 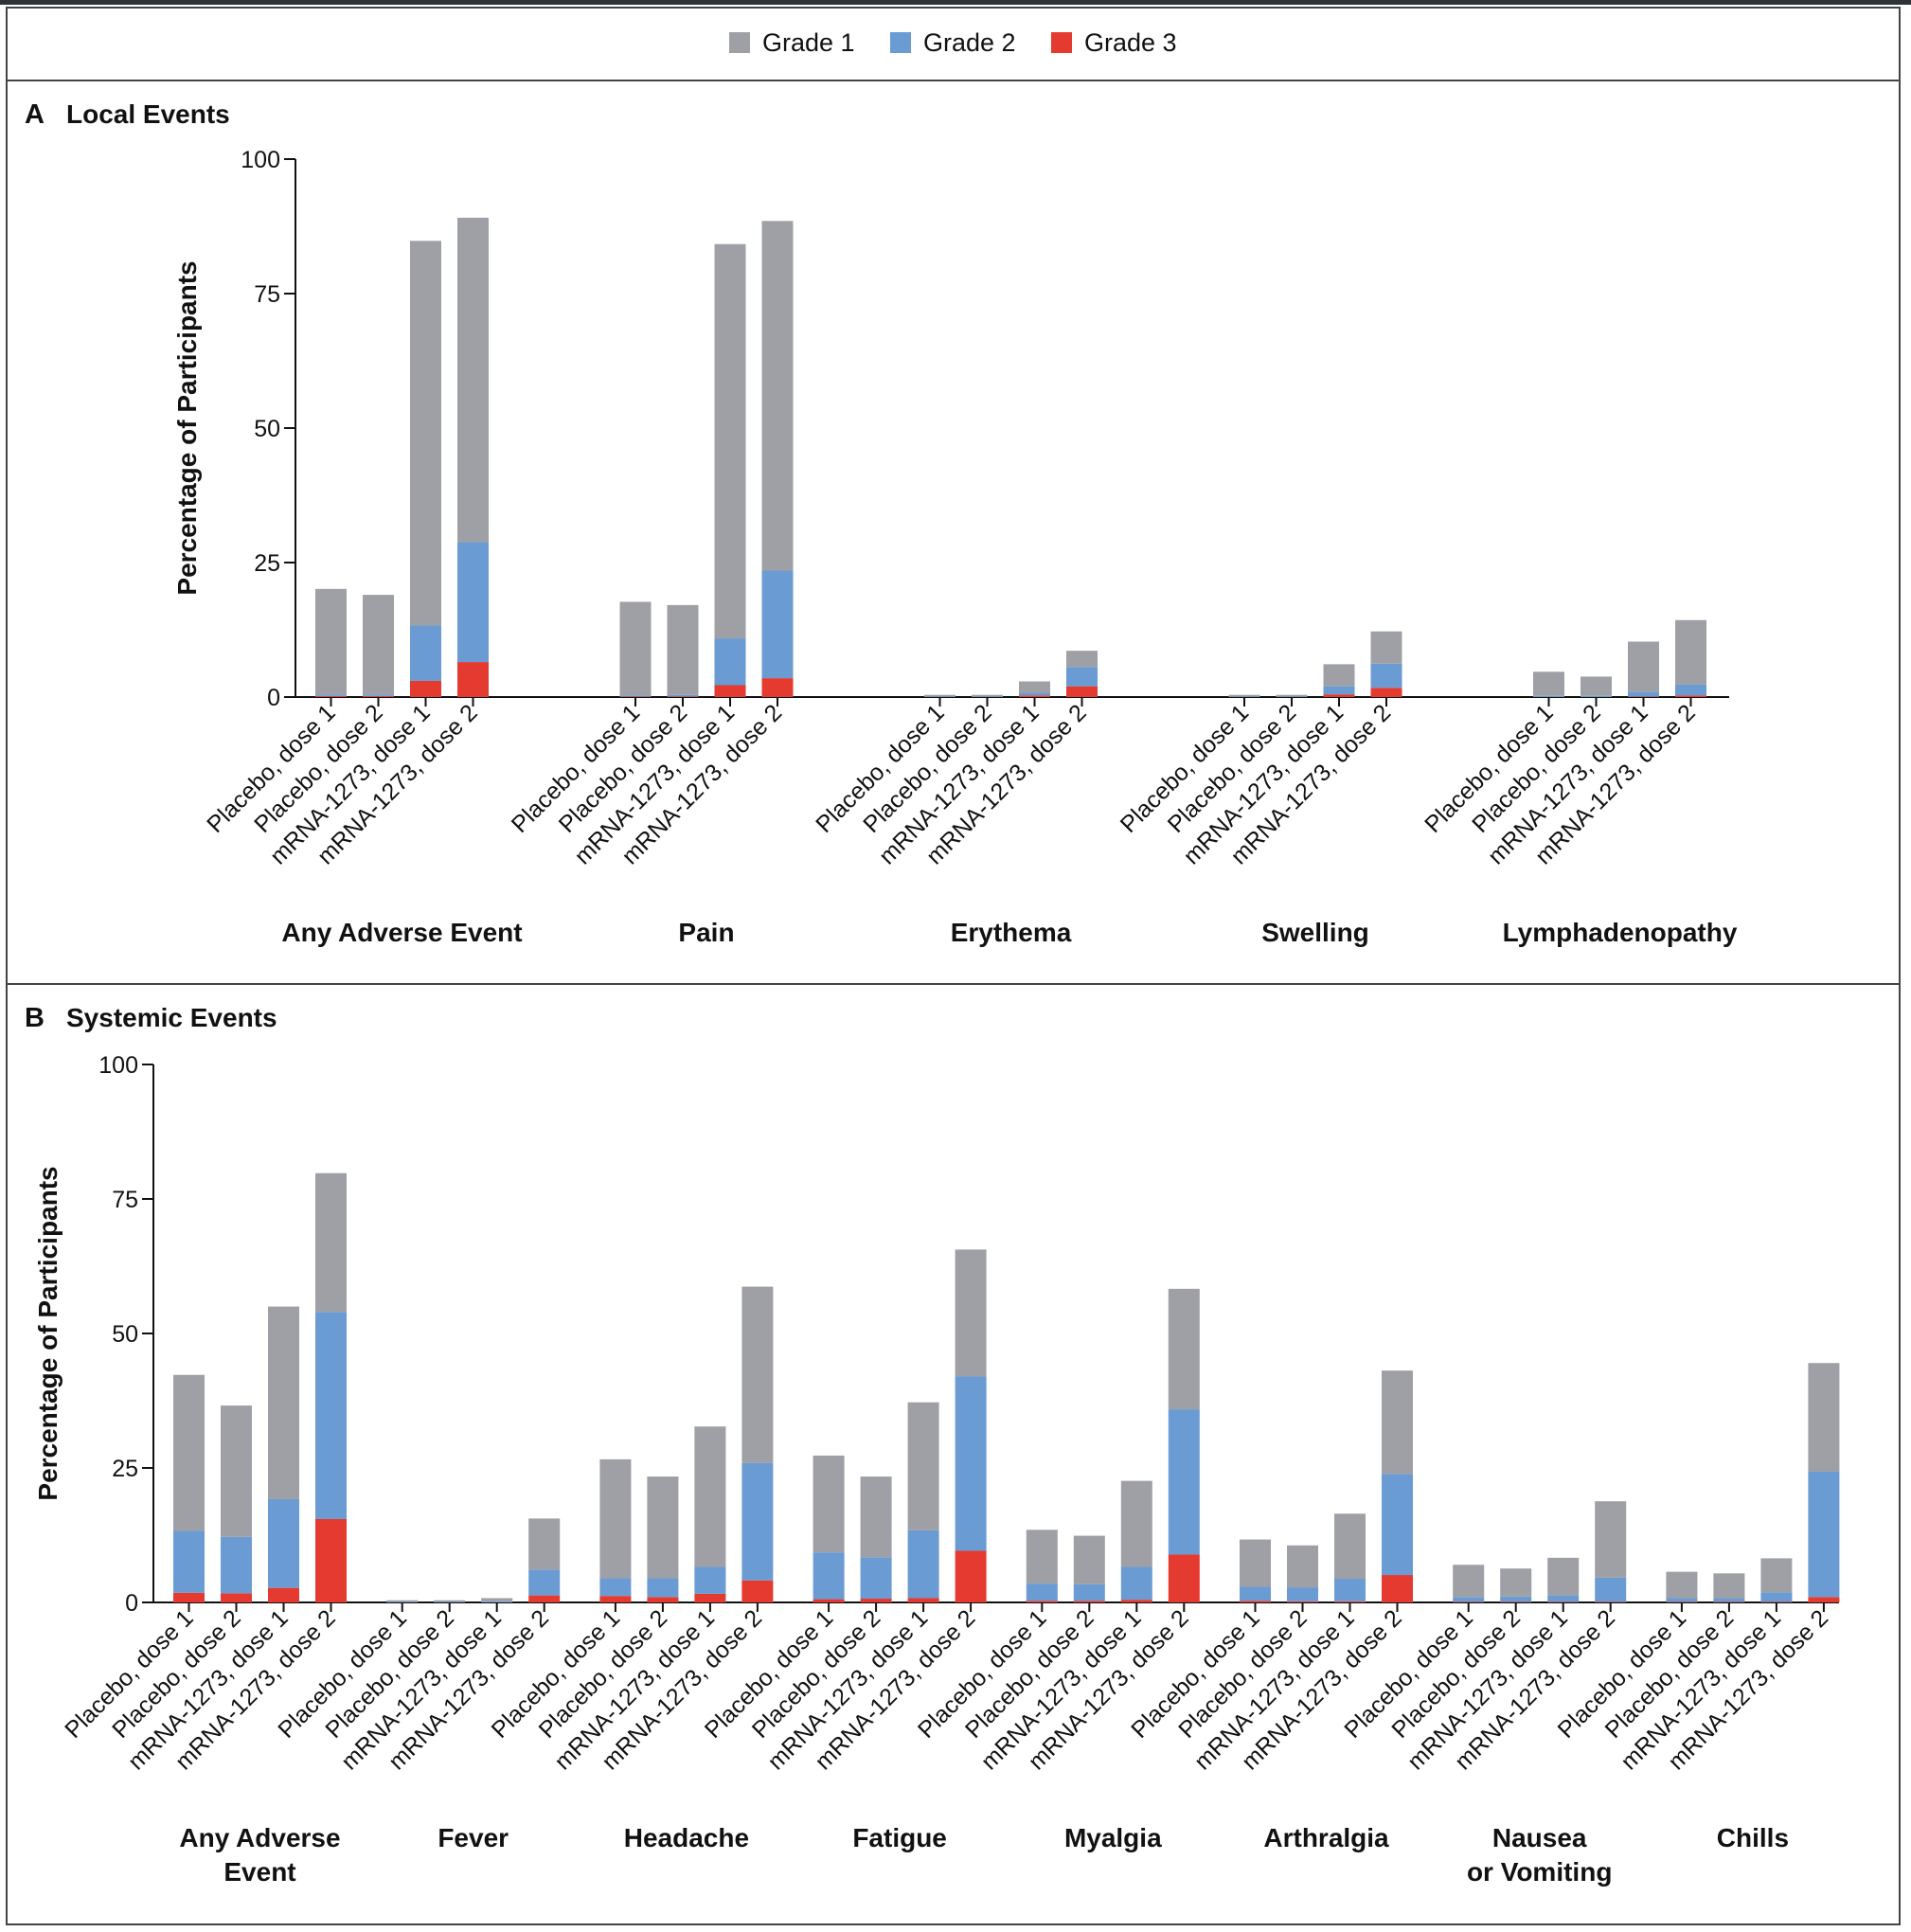 What do you see at coordinates (686, 1837) in the screenshot?
I see `group-label: Headache` at bounding box center [686, 1837].